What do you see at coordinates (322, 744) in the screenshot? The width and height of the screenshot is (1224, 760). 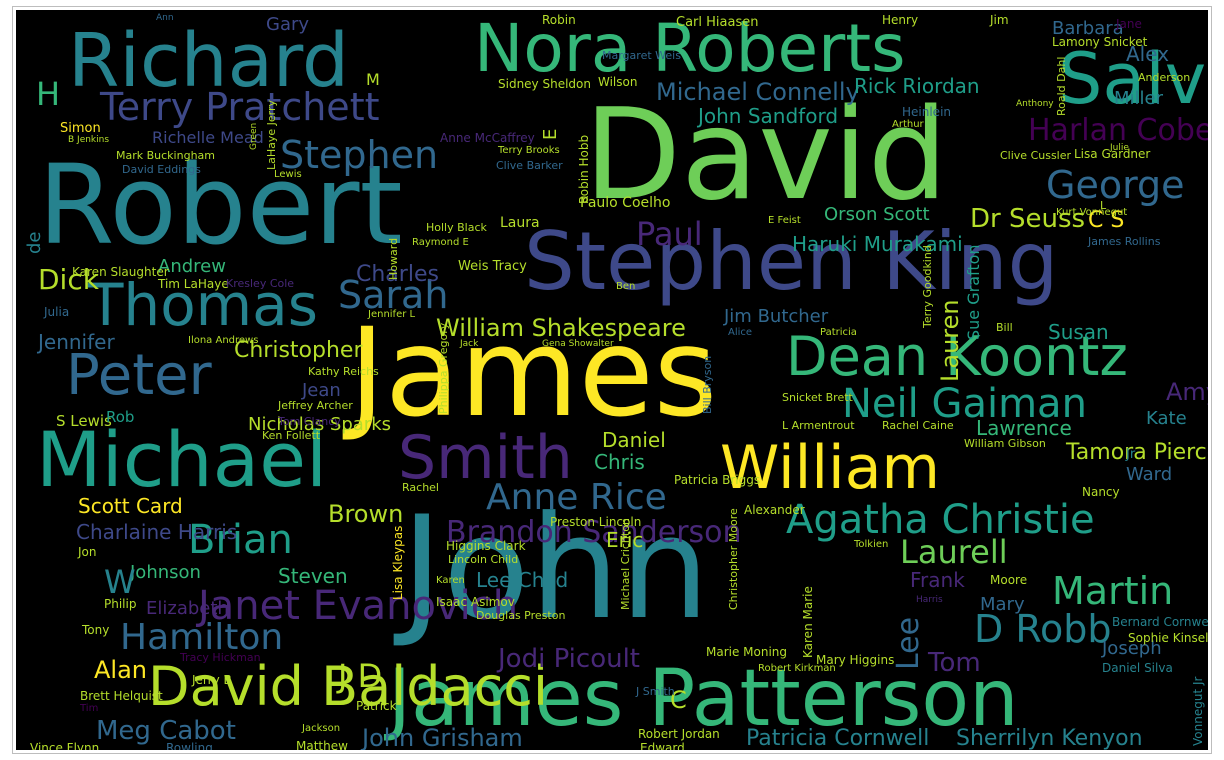 I see `word-patrick: Matthew` at bounding box center [322, 744].